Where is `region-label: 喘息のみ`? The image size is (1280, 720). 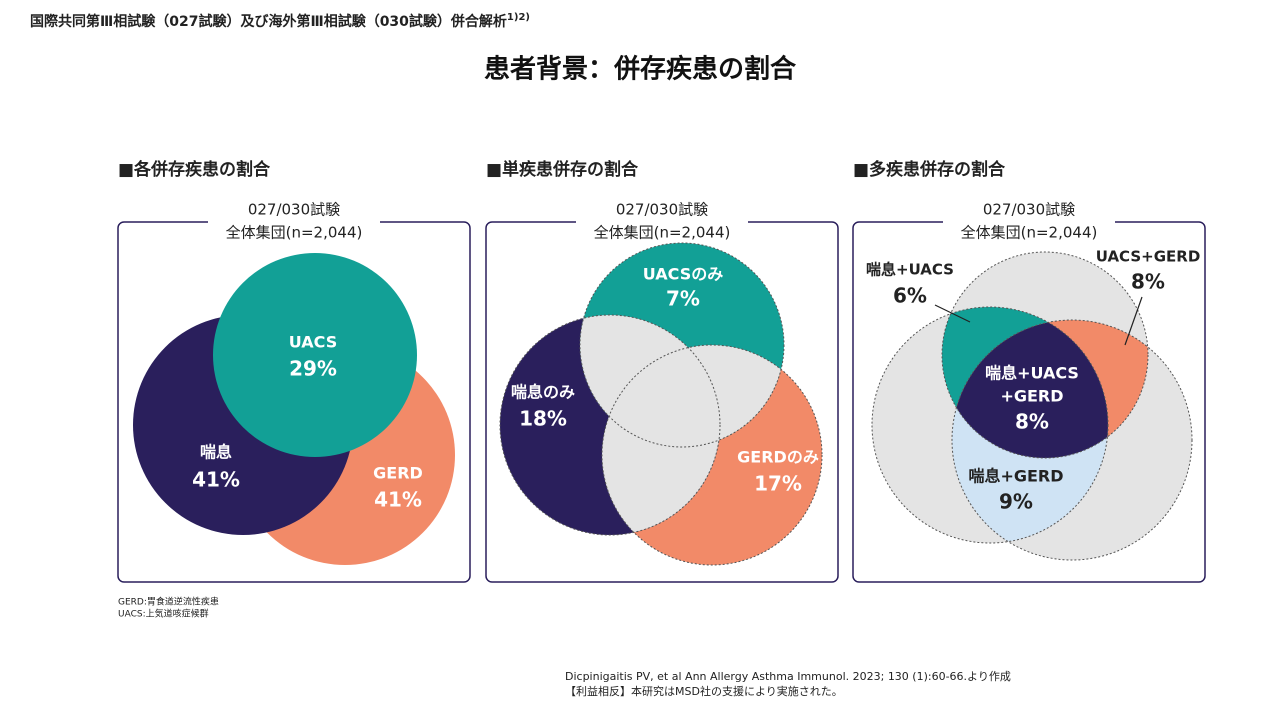
region-label: 喘息のみ is located at coordinates (543, 392).